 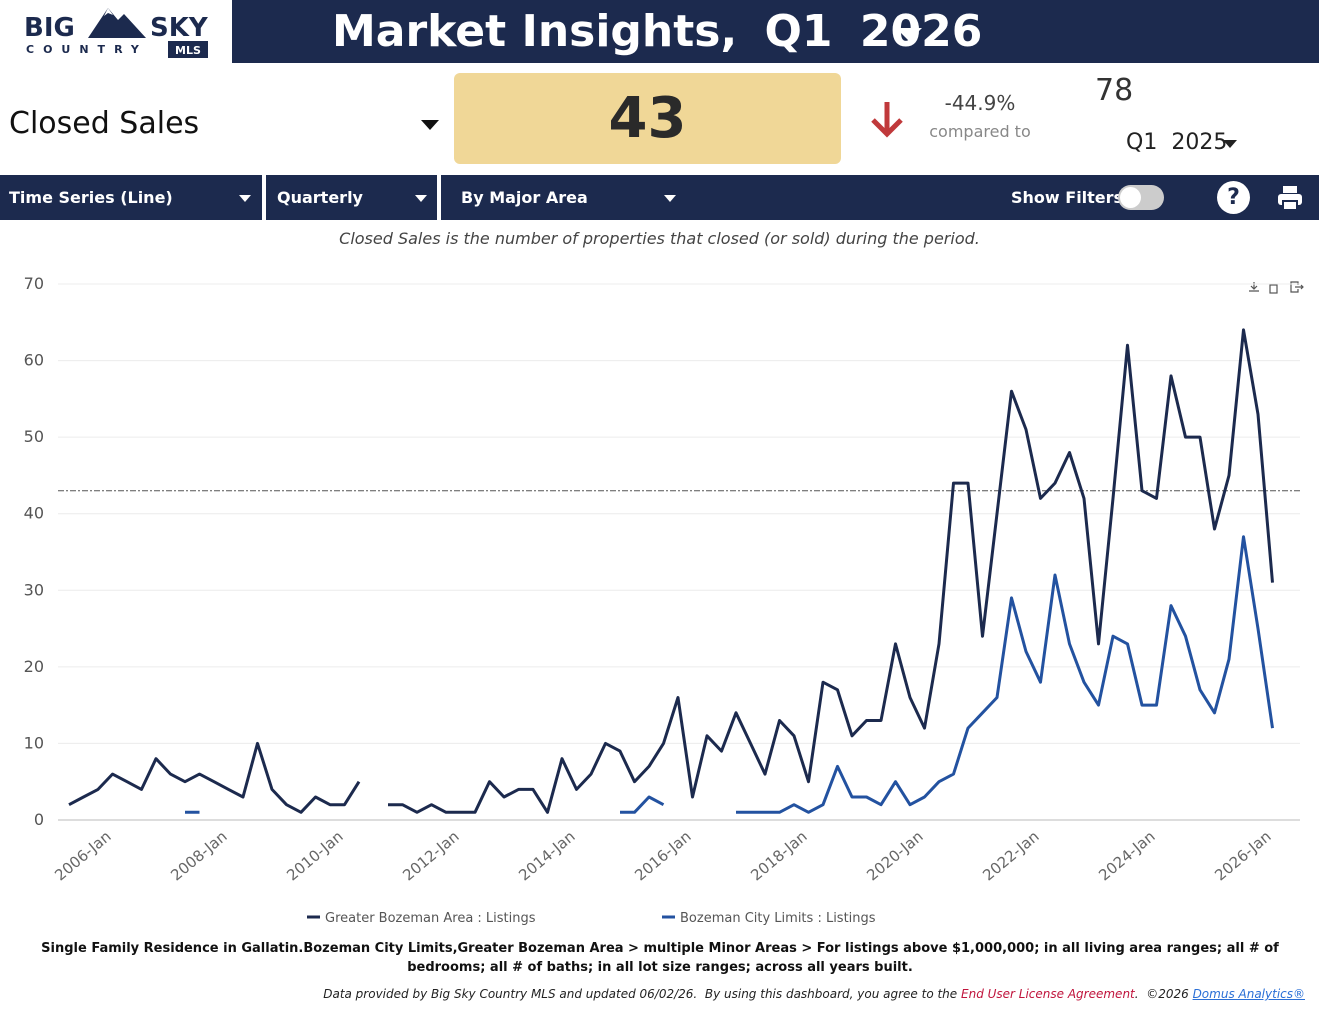 I want to click on kpi-change: -44.9%, so click(x=980, y=103).